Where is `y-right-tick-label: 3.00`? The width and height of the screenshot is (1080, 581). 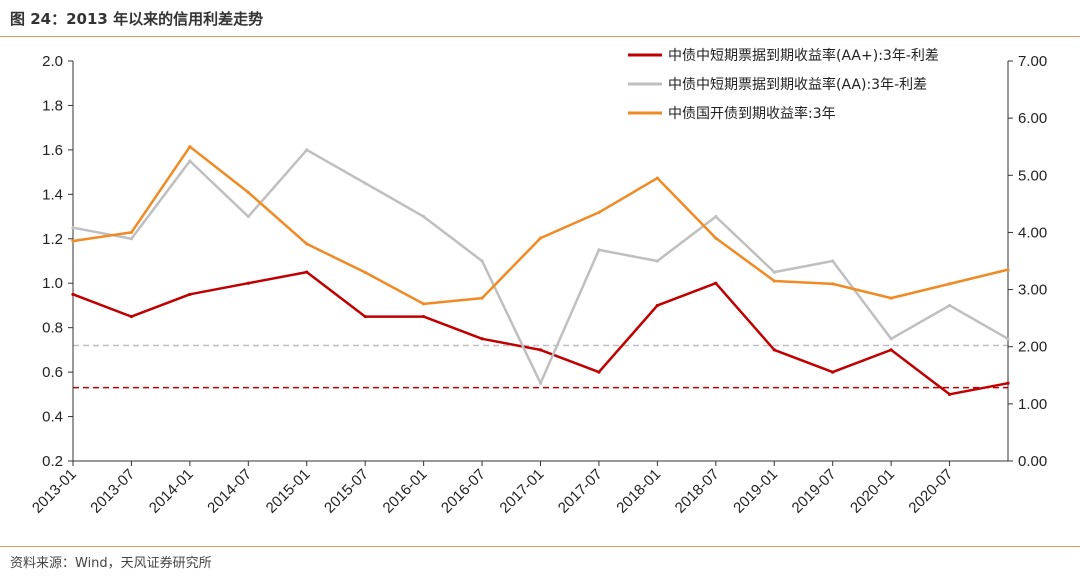
y-right-tick-label: 3.00 is located at coordinates (1032, 290).